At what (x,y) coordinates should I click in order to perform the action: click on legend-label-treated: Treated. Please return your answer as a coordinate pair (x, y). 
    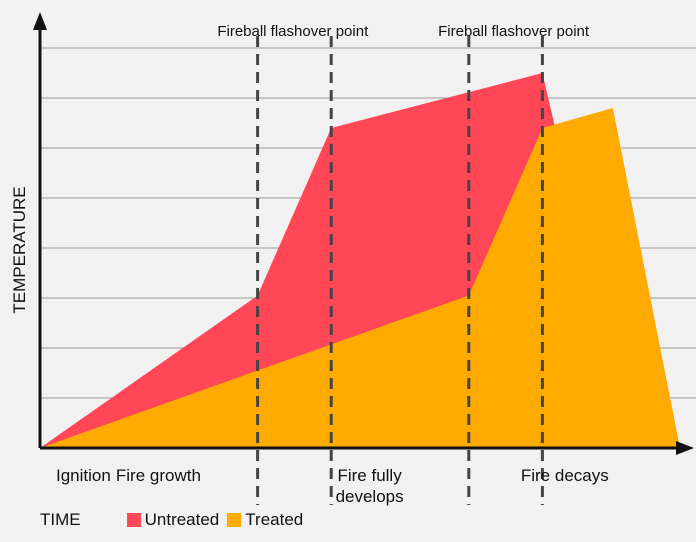
    Looking at the image, I should click on (274, 519).